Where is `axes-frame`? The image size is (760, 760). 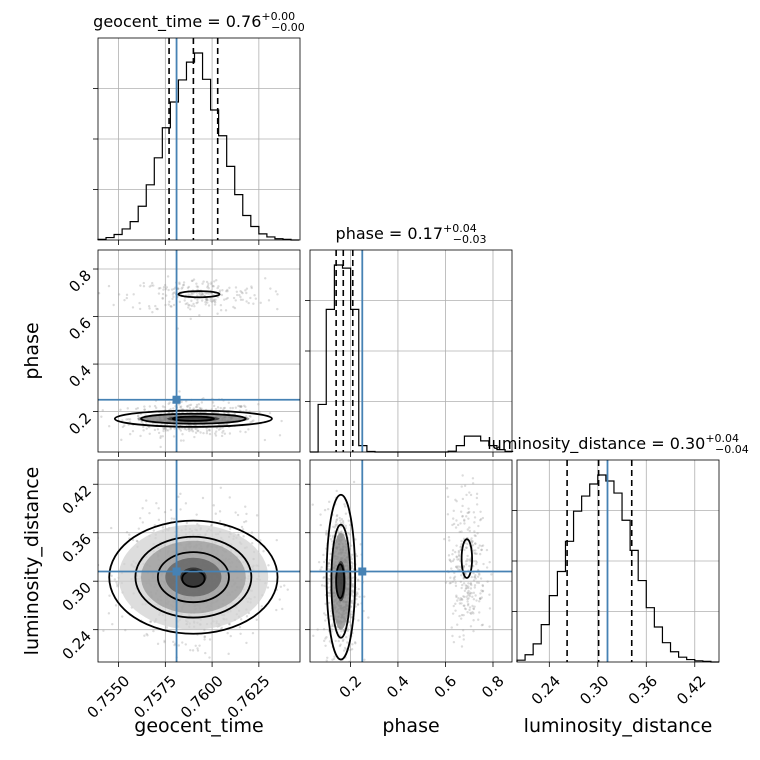
axes-frame is located at coordinates (199, 561).